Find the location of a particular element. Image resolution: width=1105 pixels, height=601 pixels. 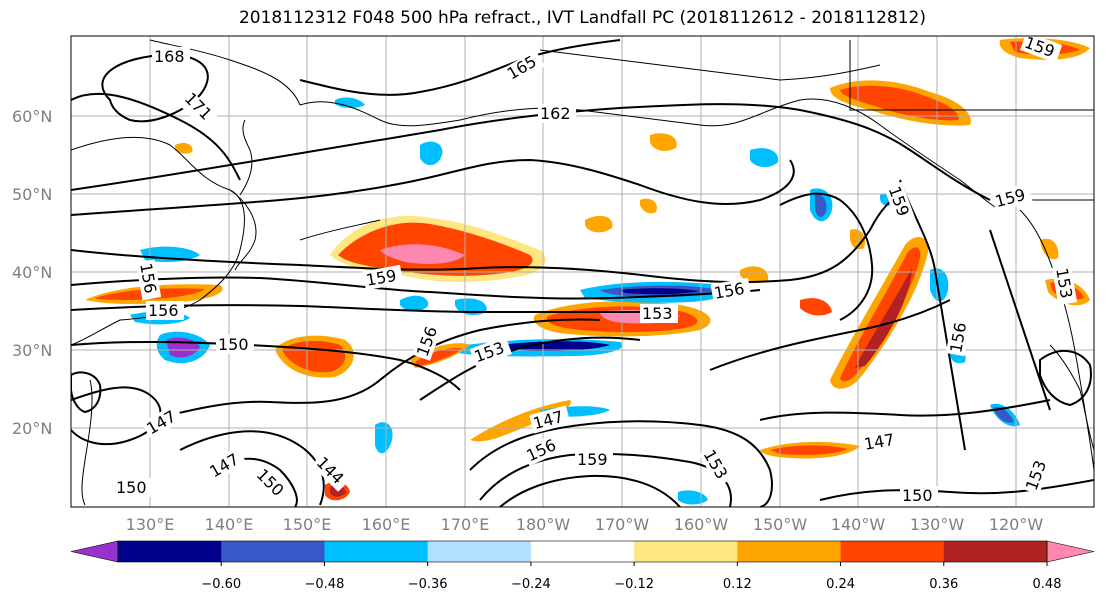

colorbar-extend-low is located at coordinates (94, 551).